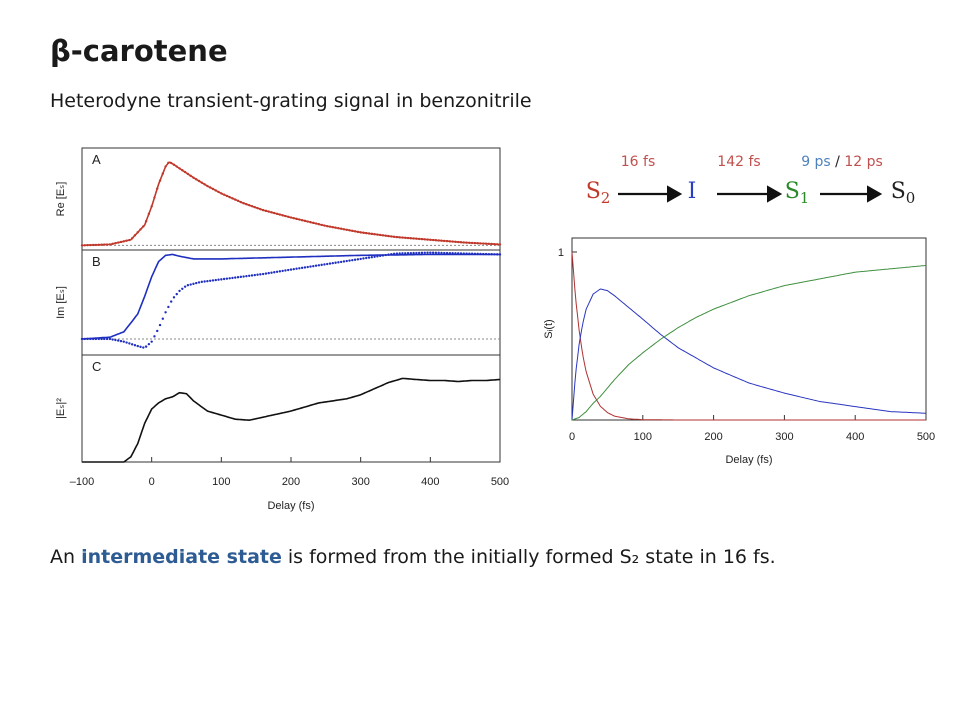 Image resolution: width=960 pixels, height=720 pixels. What do you see at coordinates (290, 296) in the screenshot?
I see `panel-b-series-line` at bounding box center [290, 296].